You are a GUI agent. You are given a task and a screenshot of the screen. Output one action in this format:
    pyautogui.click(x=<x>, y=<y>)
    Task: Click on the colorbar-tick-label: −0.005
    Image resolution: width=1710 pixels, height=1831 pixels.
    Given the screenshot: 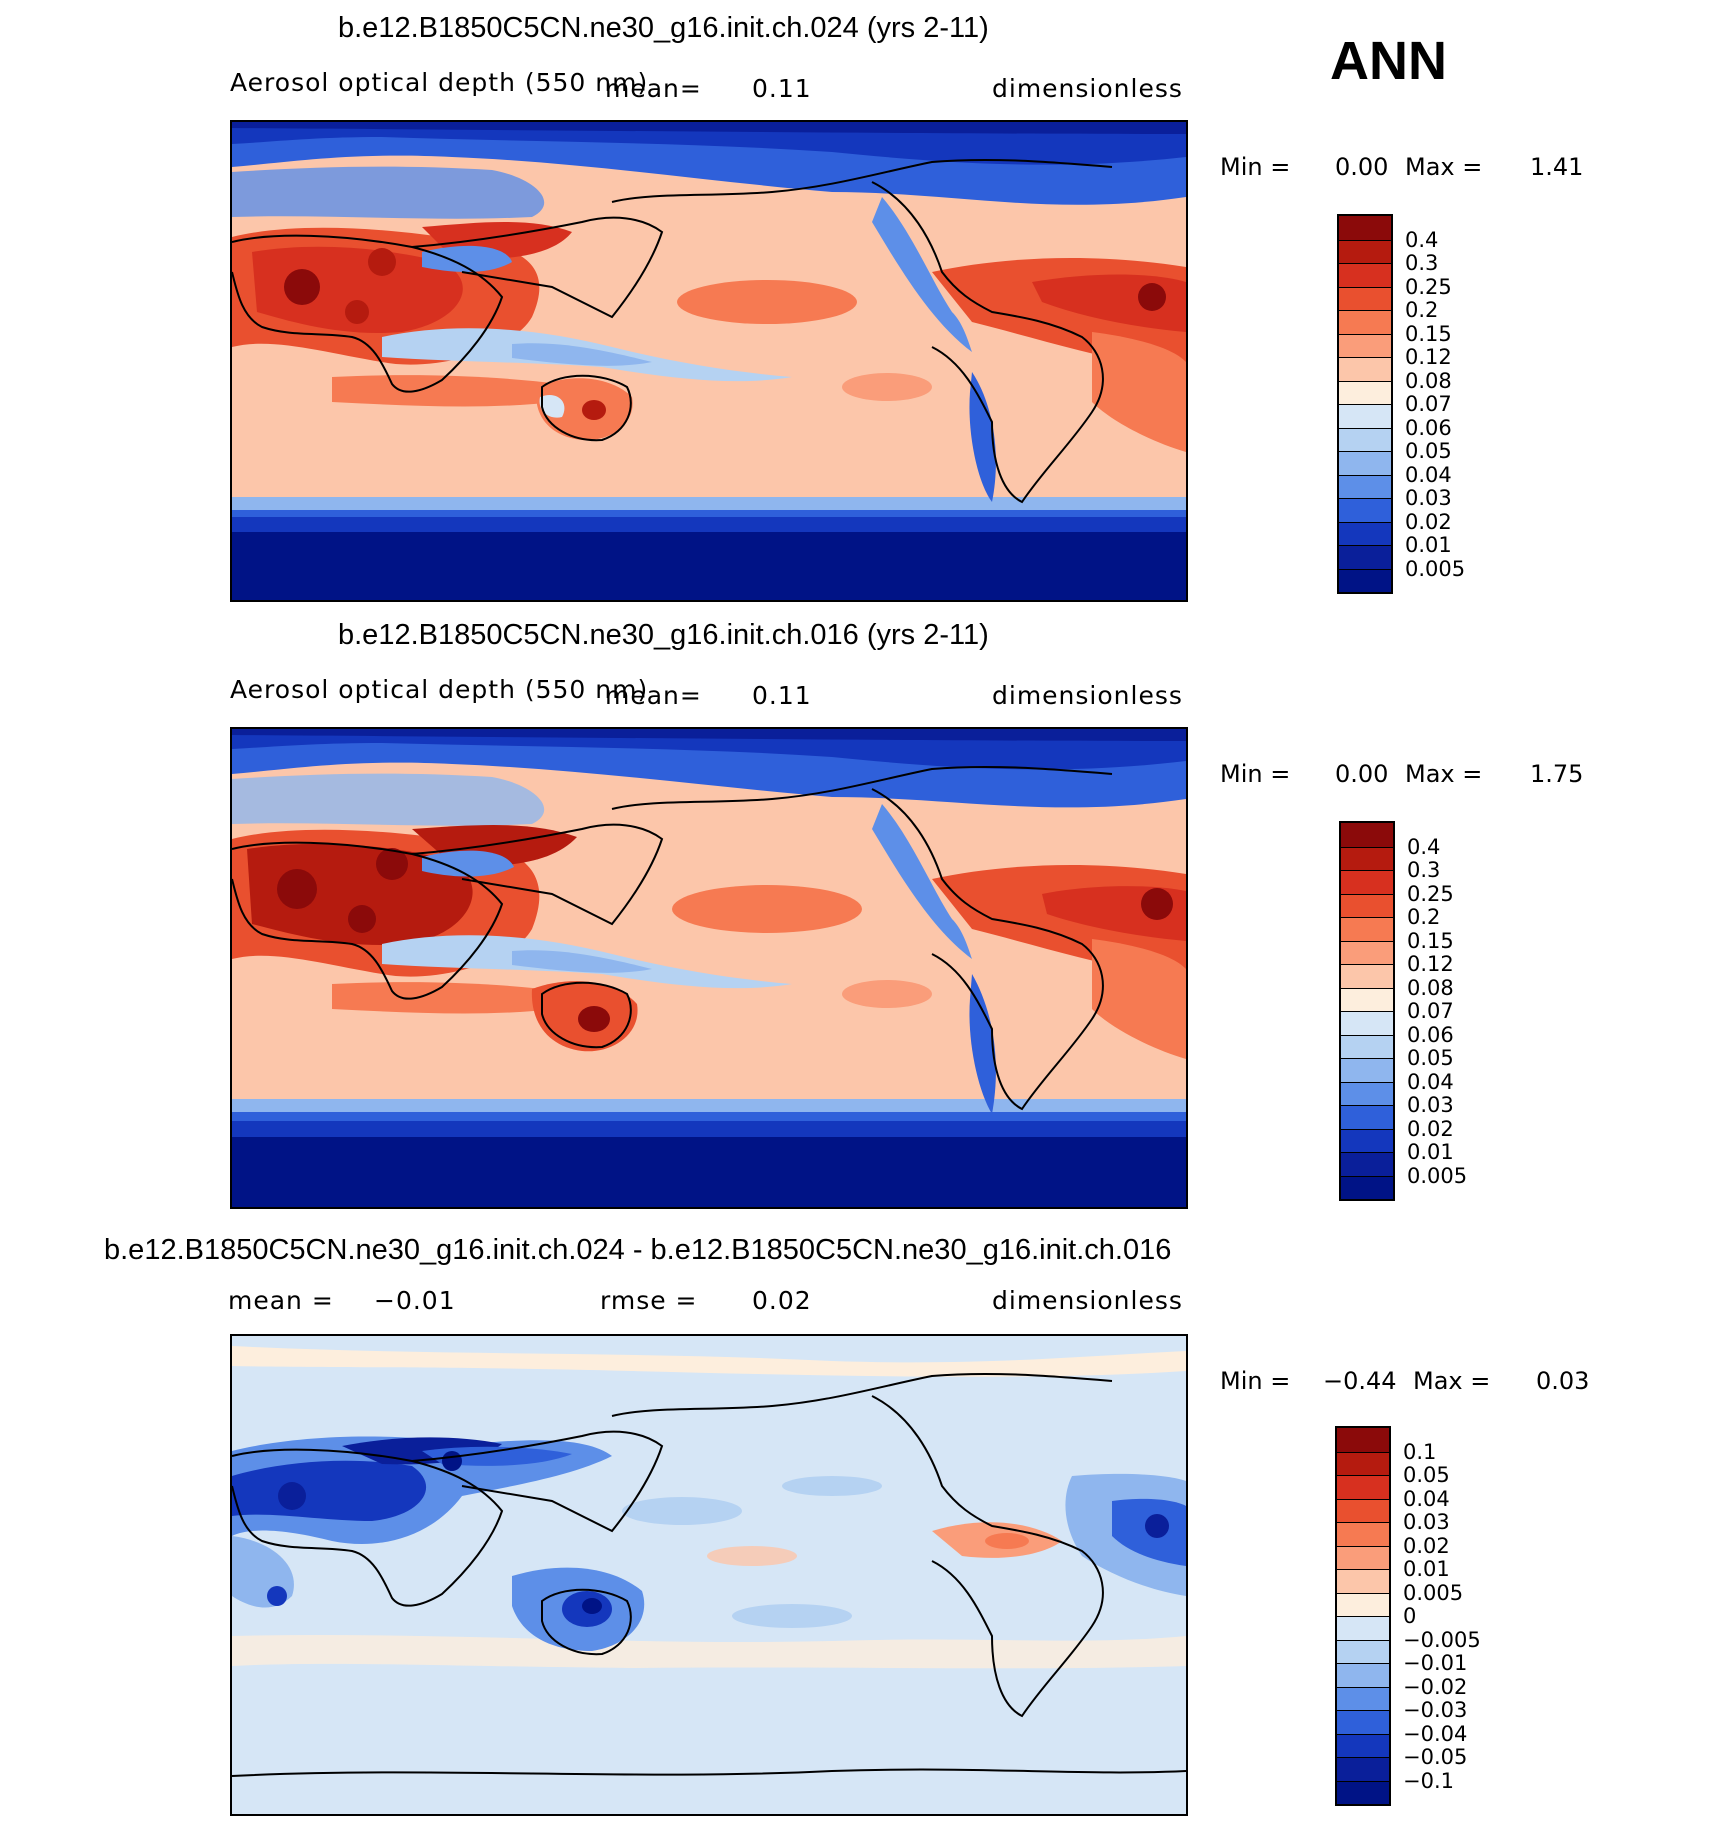 What is the action you would take?
    pyautogui.click(x=1442, y=1639)
    